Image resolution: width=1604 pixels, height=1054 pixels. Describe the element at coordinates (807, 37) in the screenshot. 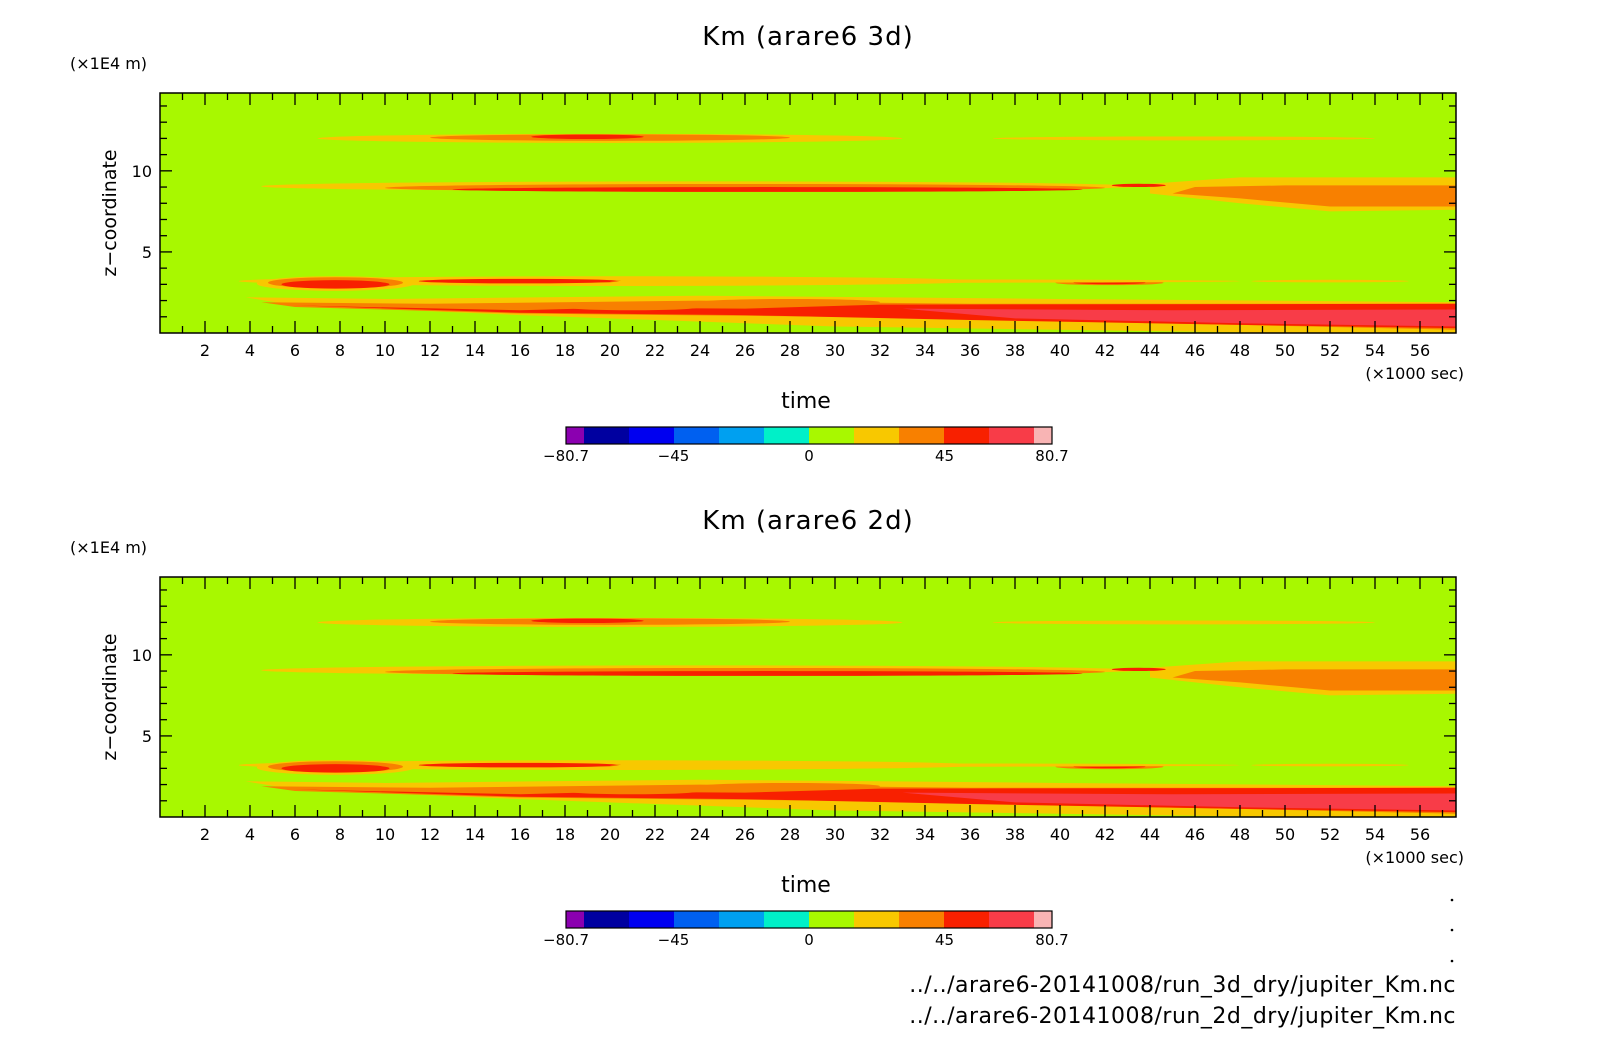

I see `chart-title: Km (arare6 3d)` at that location.